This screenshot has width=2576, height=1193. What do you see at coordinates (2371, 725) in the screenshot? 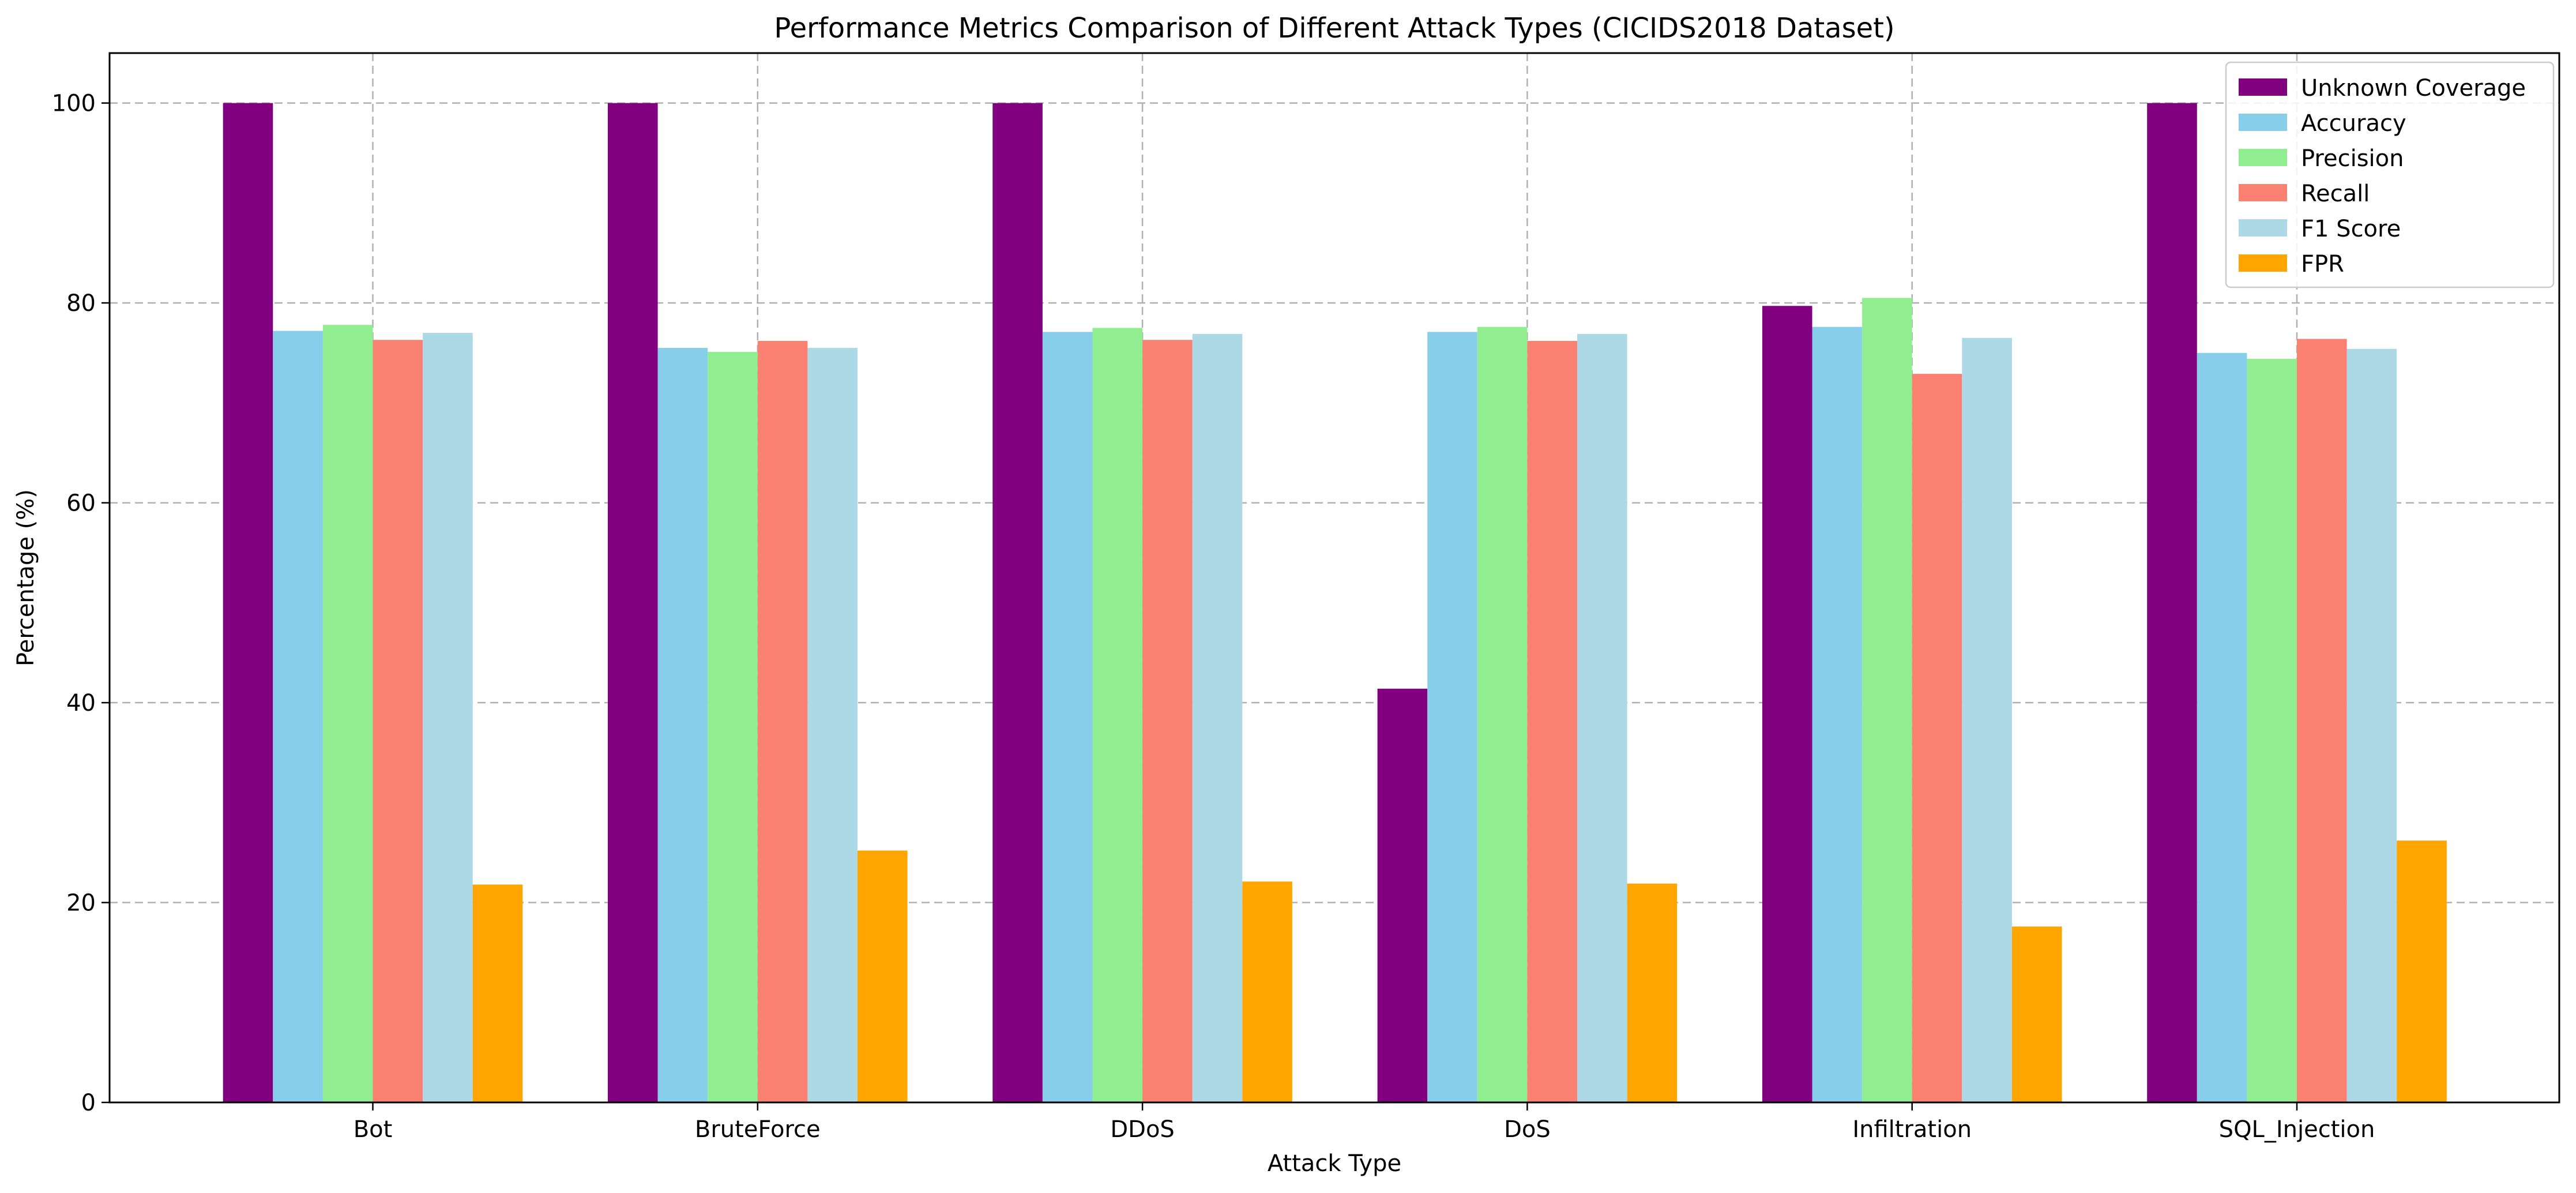
I see `bar-f1-score-sql_injection` at bounding box center [2371, 725].